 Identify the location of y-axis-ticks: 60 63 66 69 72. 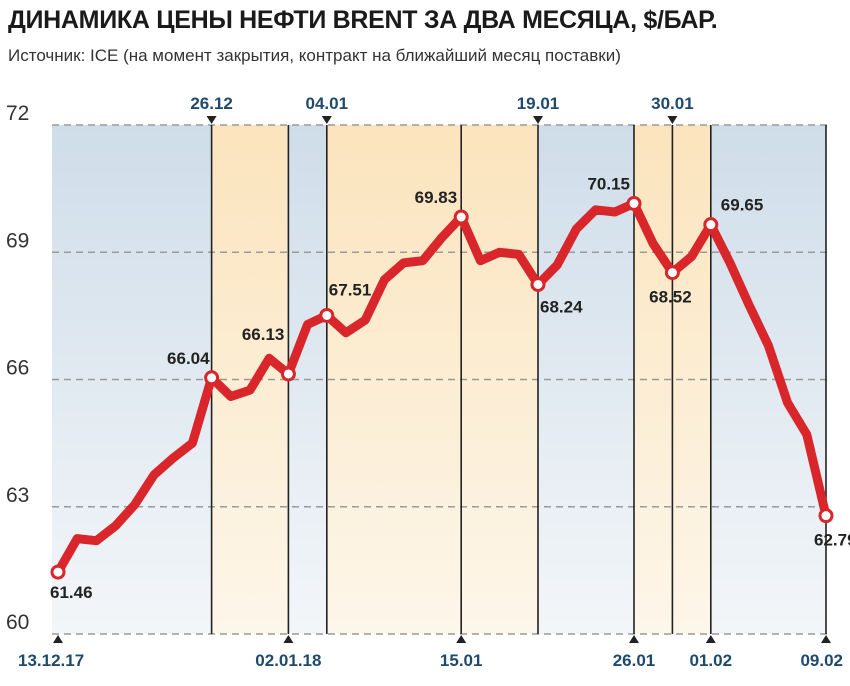
(17, 368).